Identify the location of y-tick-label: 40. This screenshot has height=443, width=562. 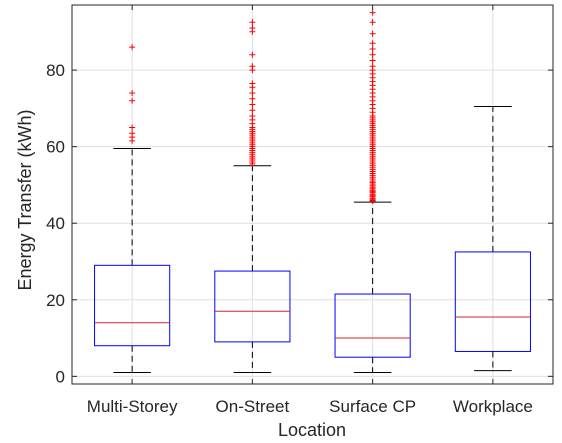
(55, 223).